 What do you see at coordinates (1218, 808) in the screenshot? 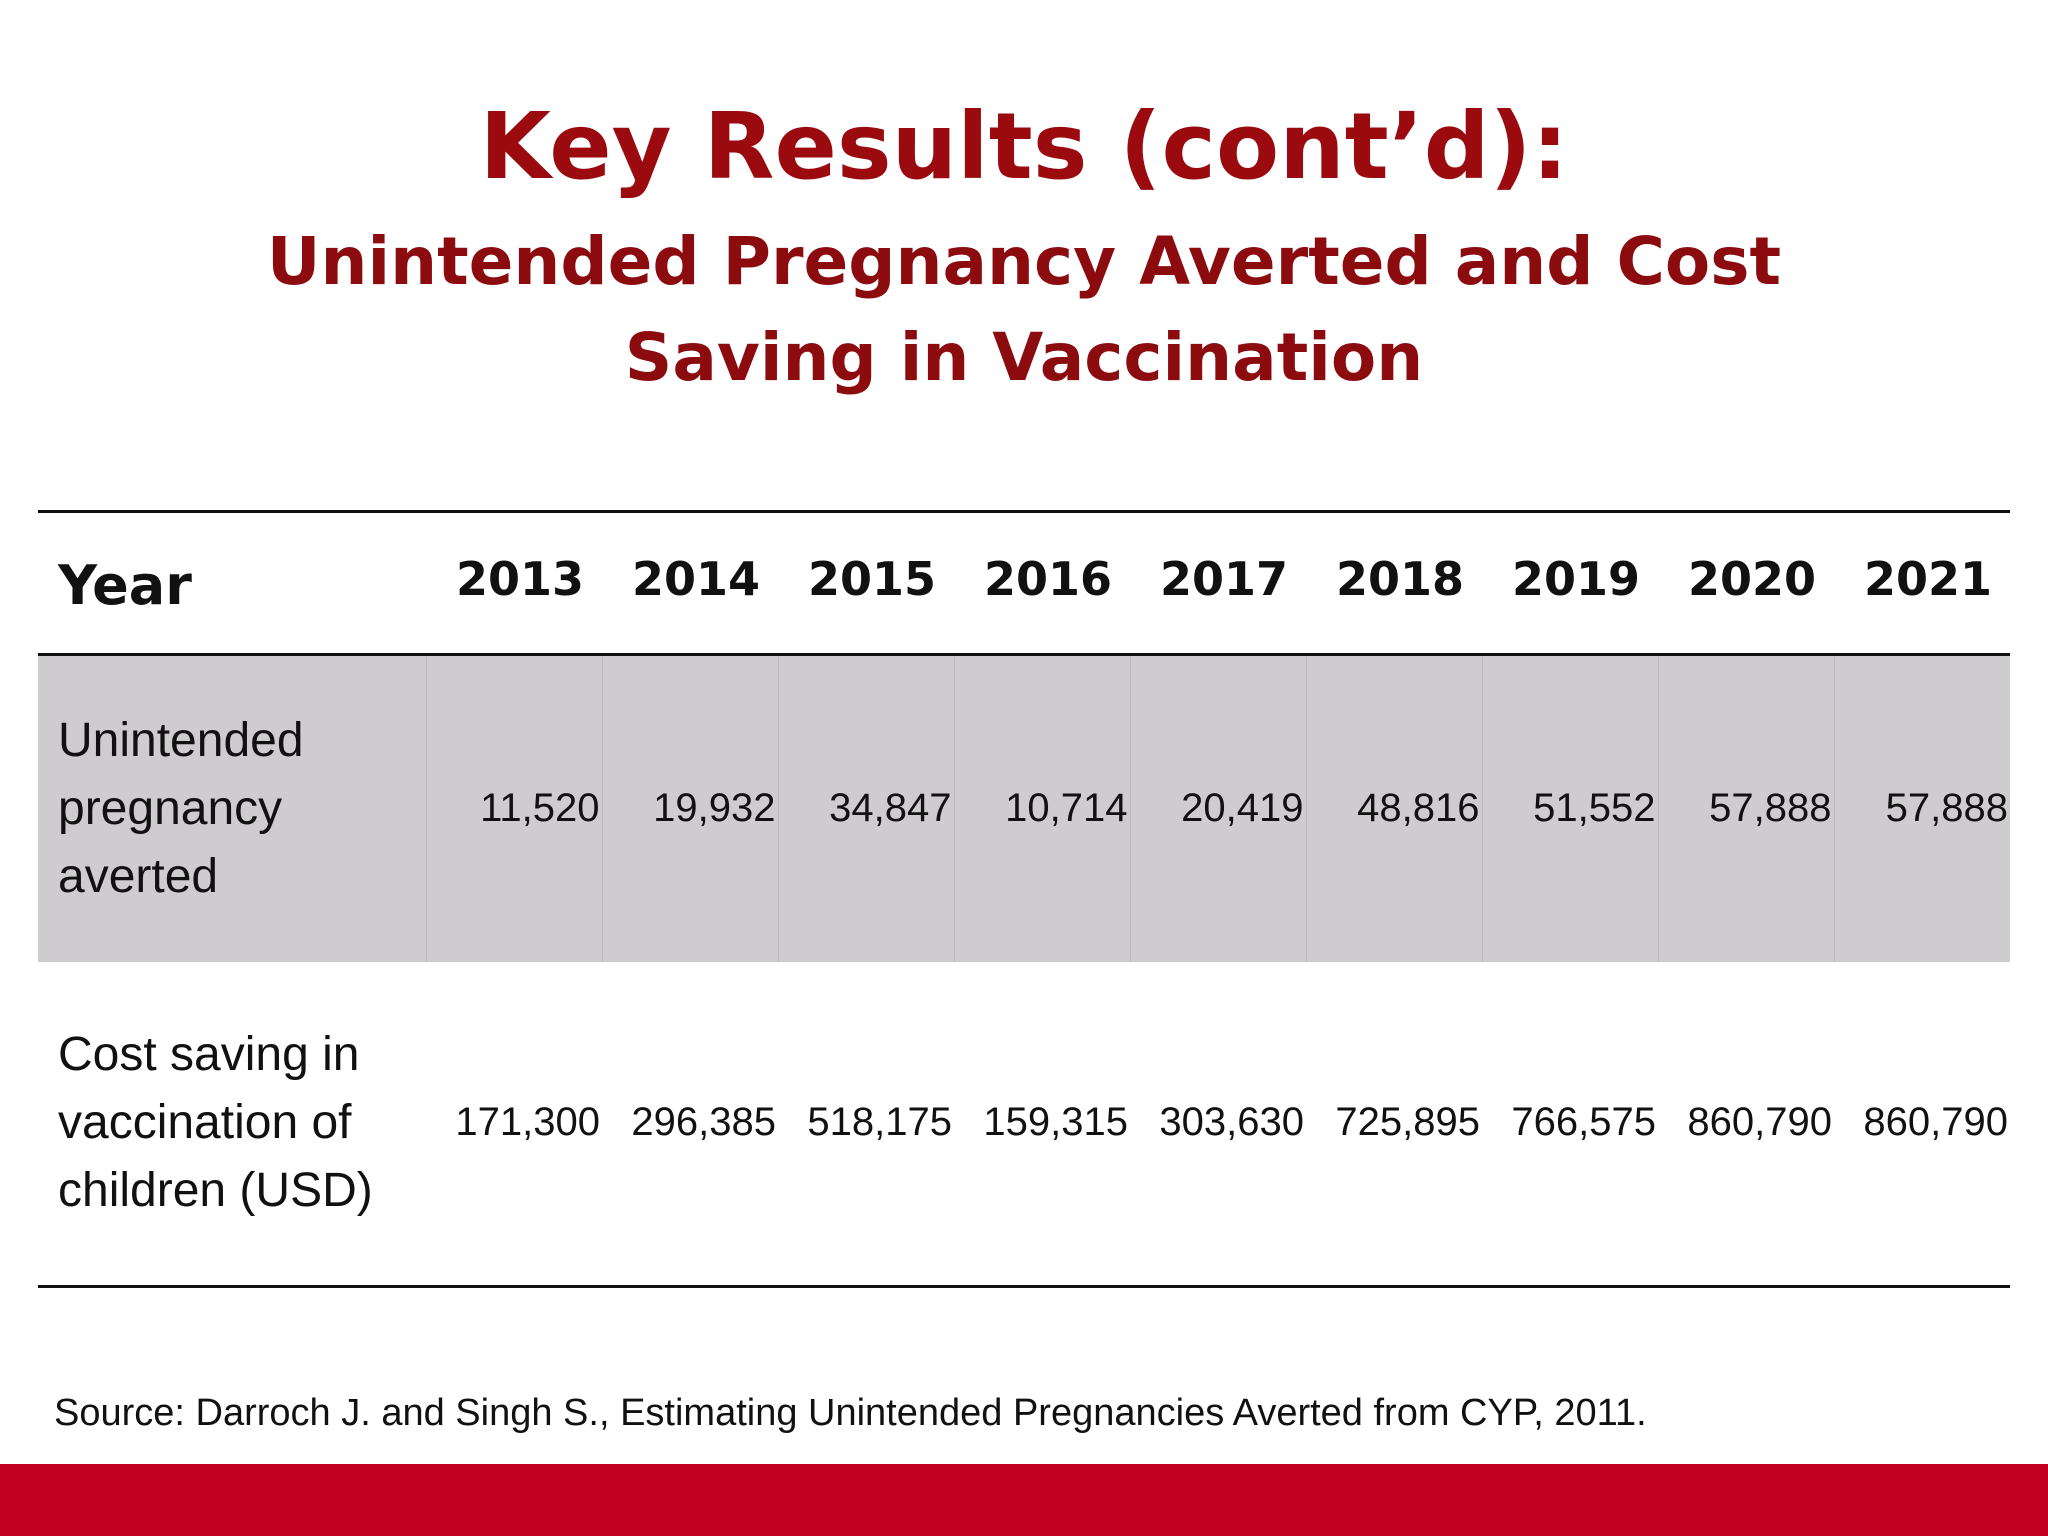
I see `table-cell: 20,419` at bounding box center [1218, 808].